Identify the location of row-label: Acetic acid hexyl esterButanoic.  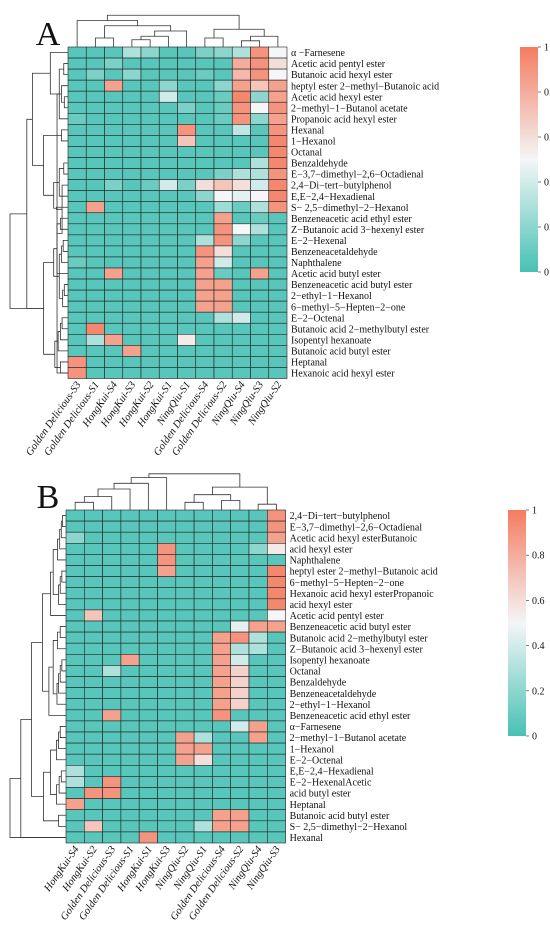
(354, 538).